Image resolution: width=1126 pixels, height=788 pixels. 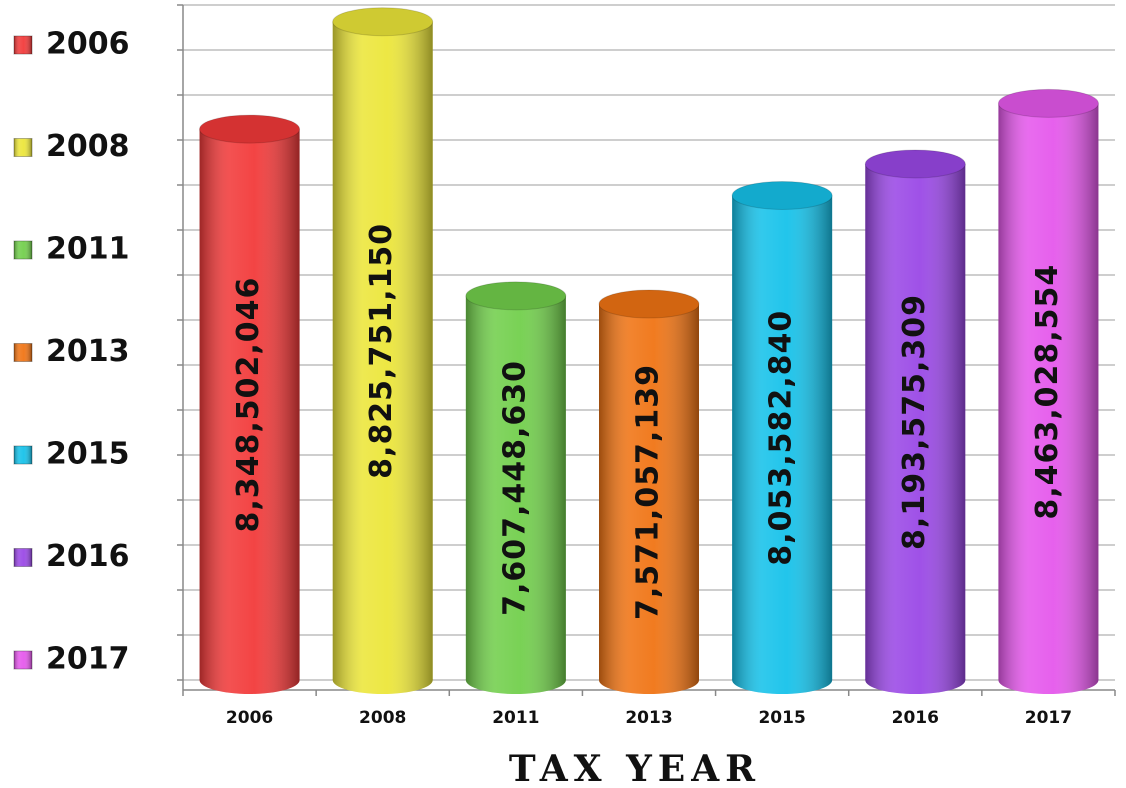 What do you see at coordinates (88, 44) in the screenshot?
I see `legend-label: 2006` at bounding box center [88, 44].